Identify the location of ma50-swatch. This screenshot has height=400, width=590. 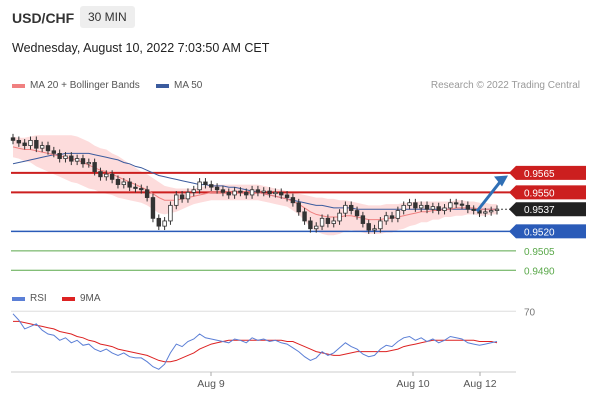
(162, 85).